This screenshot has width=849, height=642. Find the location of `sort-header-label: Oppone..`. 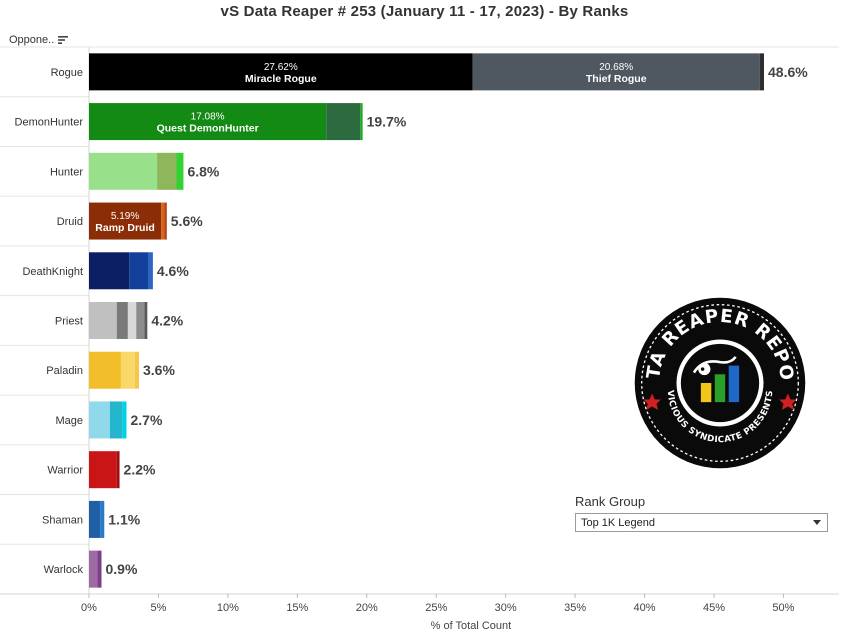

sort-header-label: Oppone.. is located at coordinates (32, 40).